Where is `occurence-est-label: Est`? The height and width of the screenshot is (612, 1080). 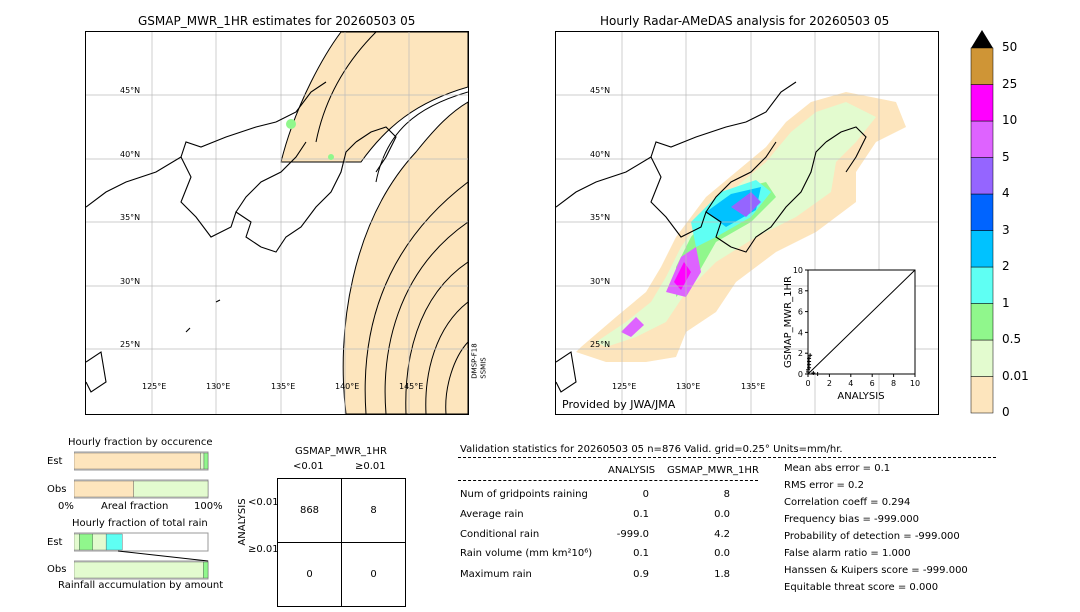
occurence-est-label: Est is located at coordinates (55, 461).